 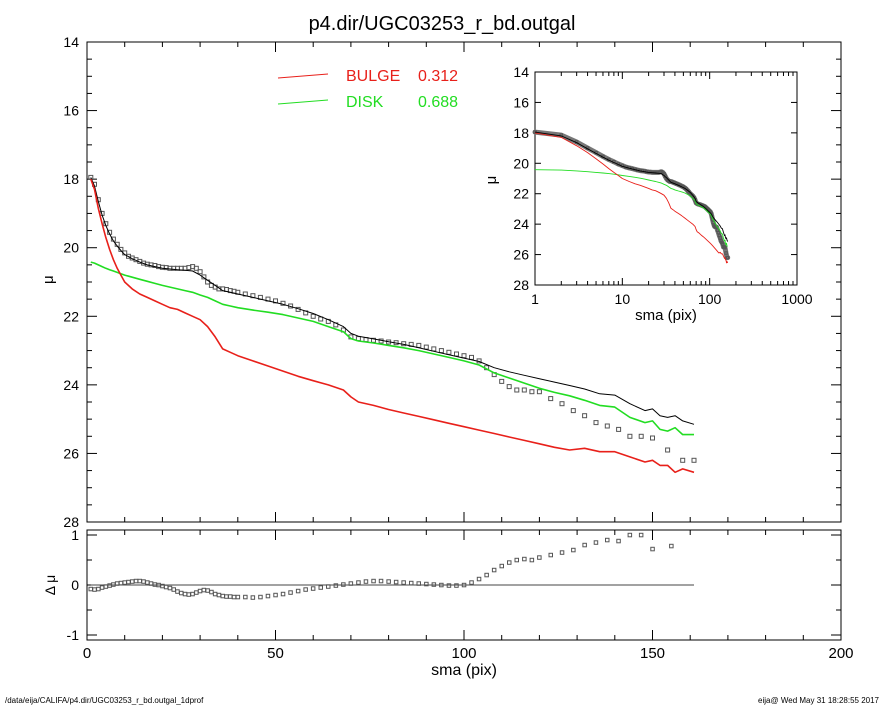 I want to click on y-tick-label: 22, so click(x=521, y=194).